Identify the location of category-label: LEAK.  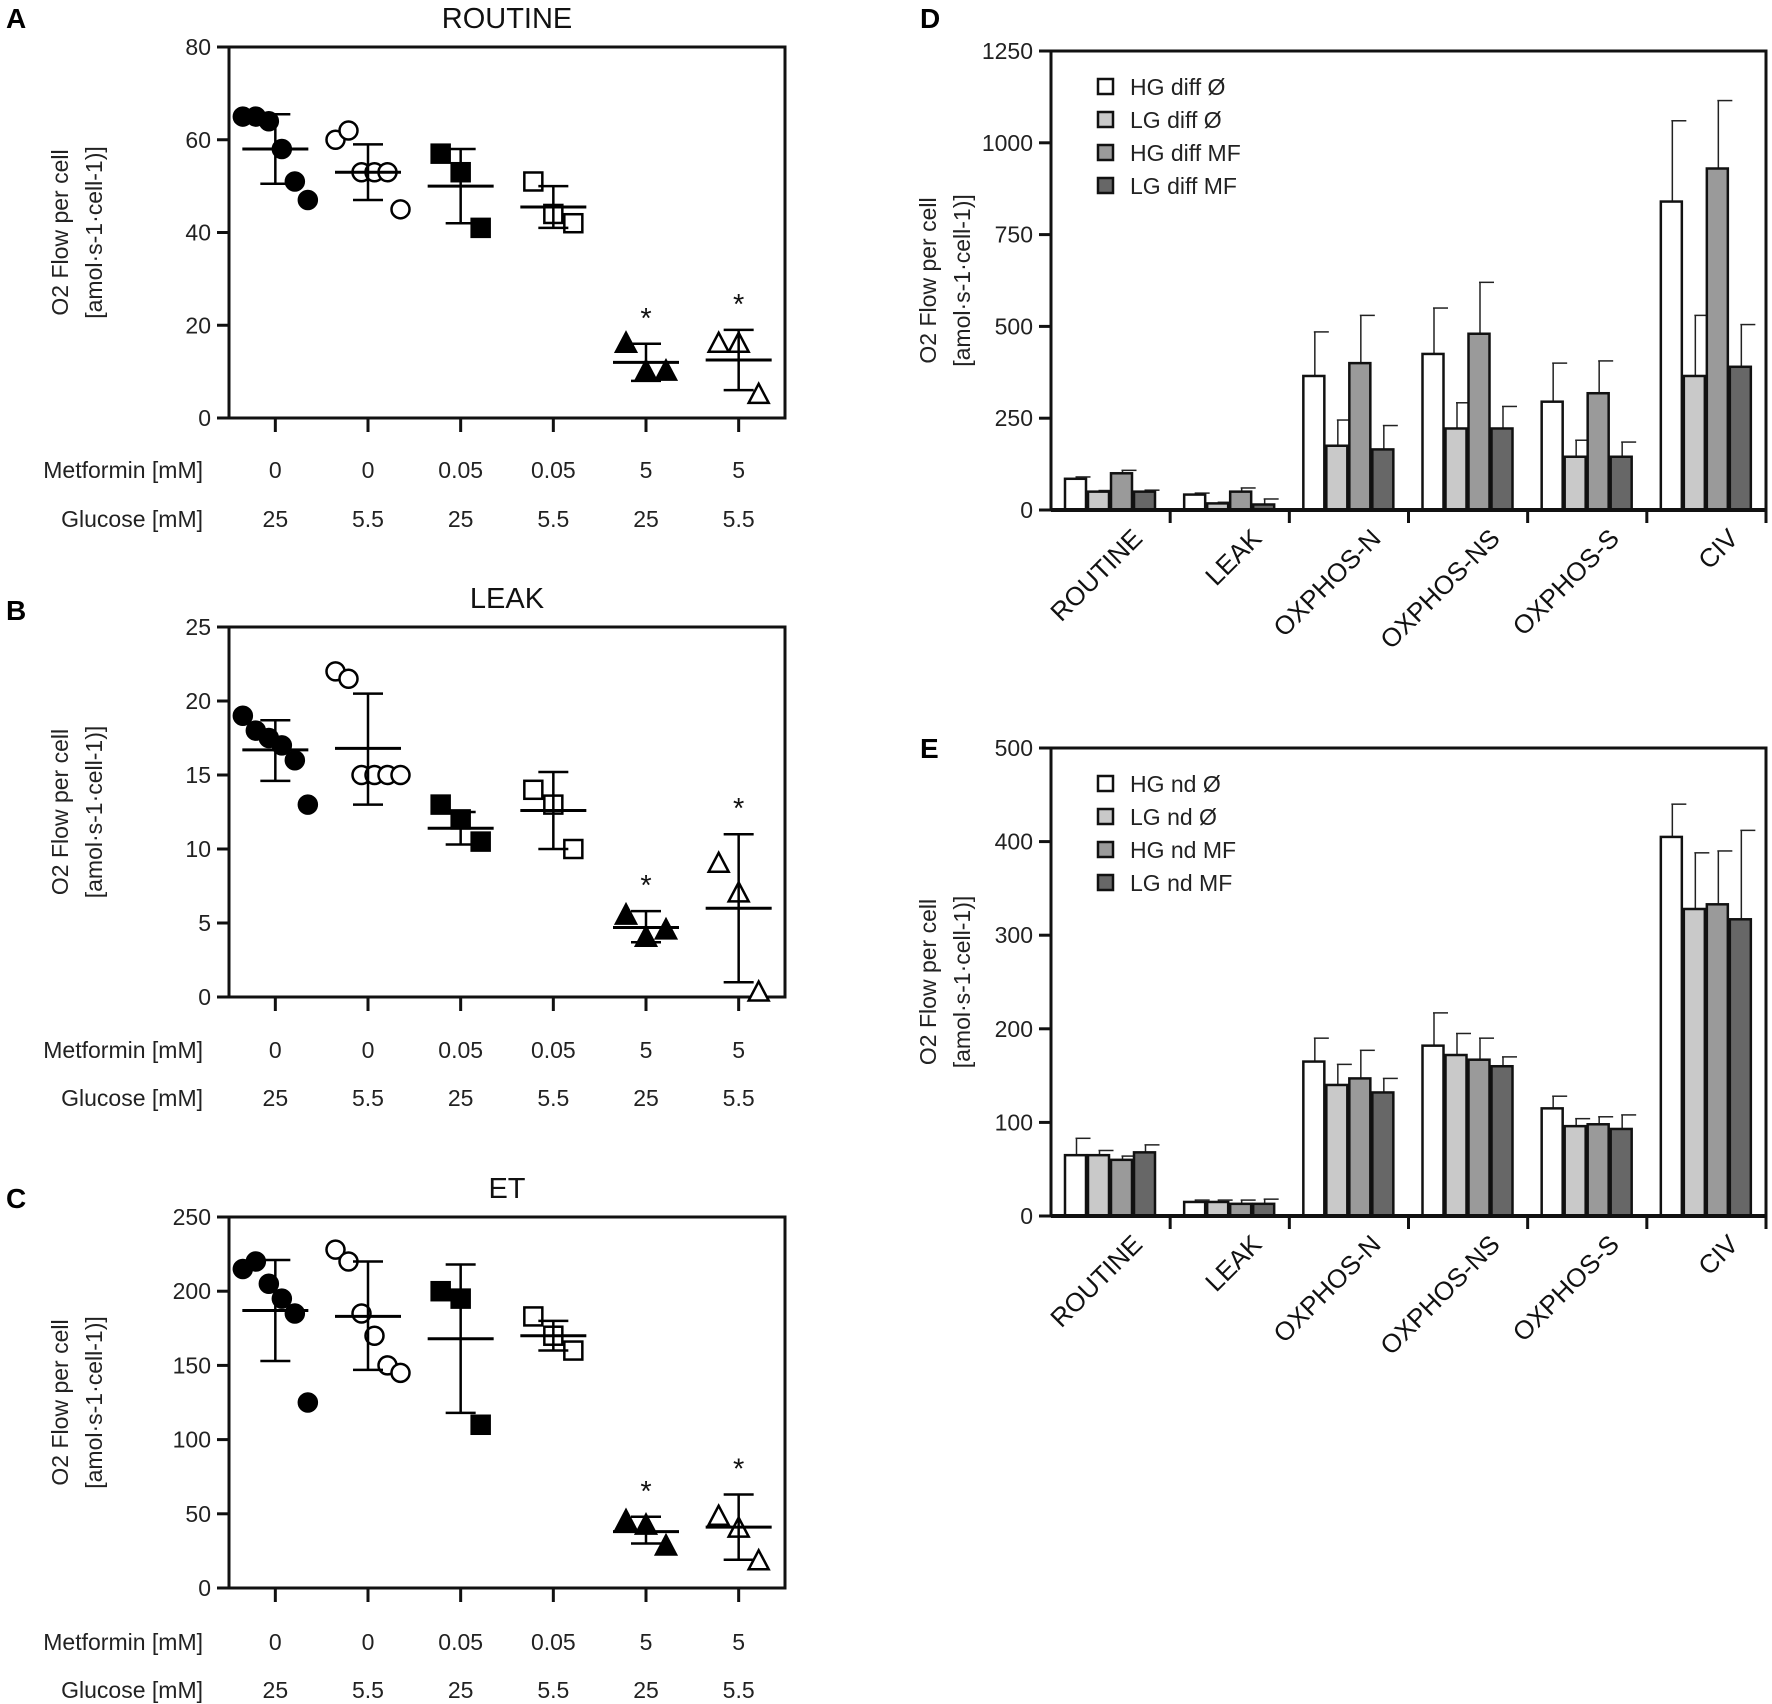
(1233, 557).